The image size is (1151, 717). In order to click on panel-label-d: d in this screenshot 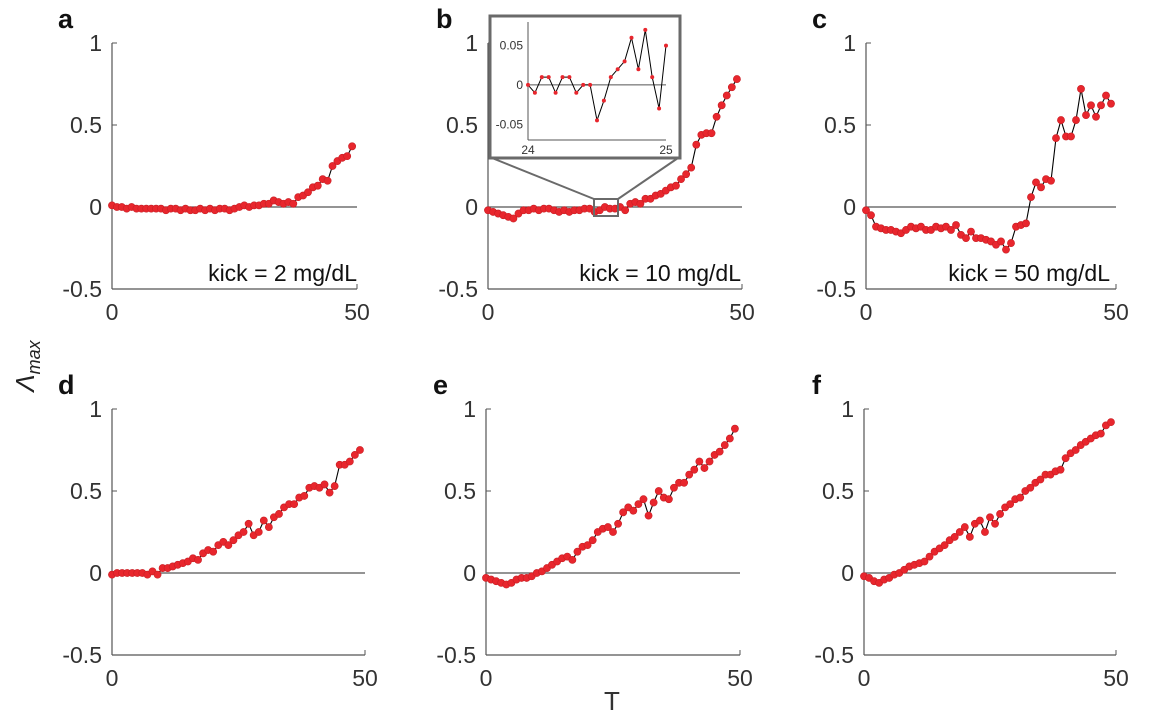, I will do `click(66, 385)`.